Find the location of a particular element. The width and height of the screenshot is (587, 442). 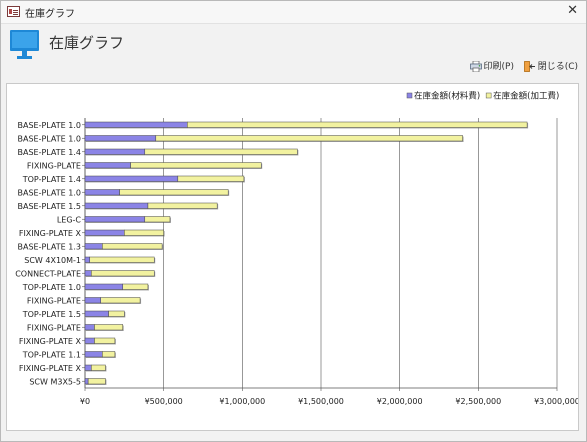

legend-label: 在庫金額(加工費) is located at coordinates (526, 96).